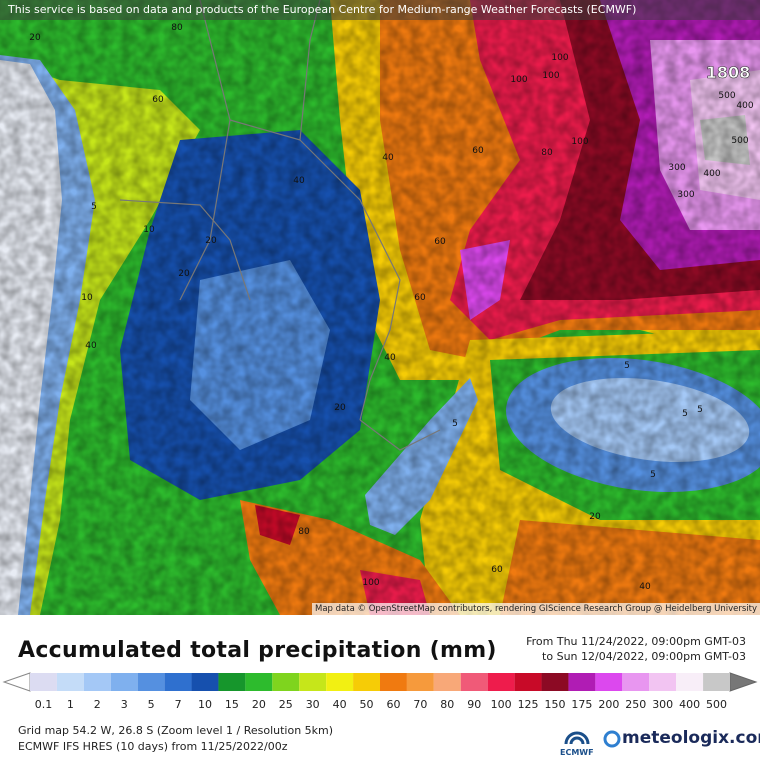 The image size is (760, 760). What do you see at coordinates (555, 704) in the screenshot?
I see `scale-label: 150` at bounding box center [555, 704].